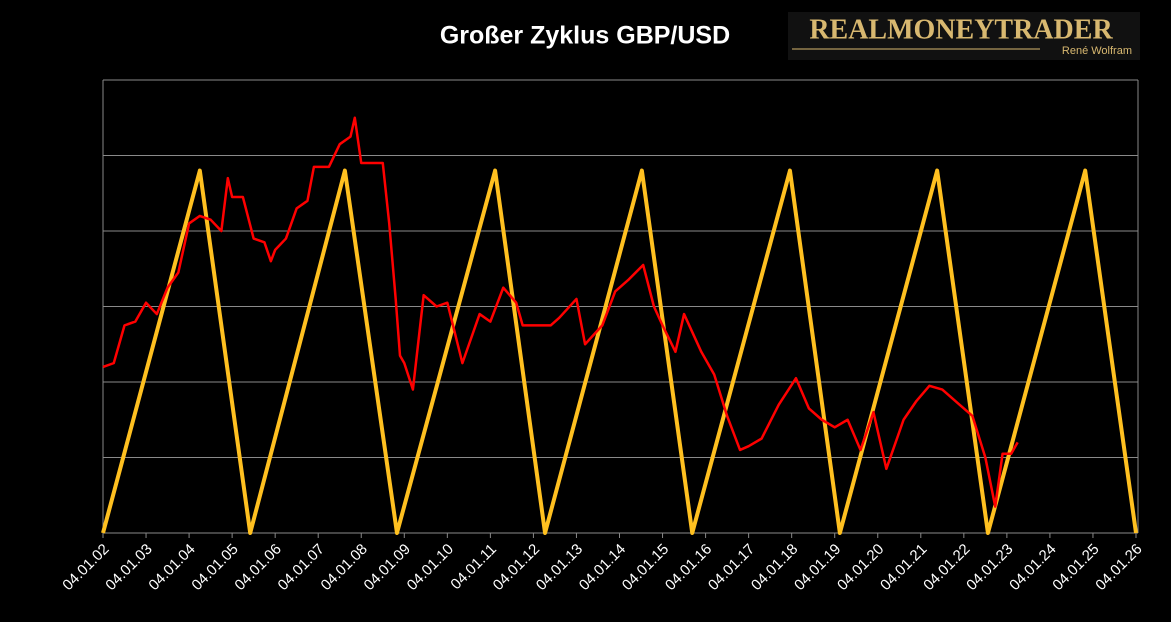  Describe the element at coordinates (585, 36) in the screenshot. I see `chart-title: Großer Zyklus GBP/USD` at that location.